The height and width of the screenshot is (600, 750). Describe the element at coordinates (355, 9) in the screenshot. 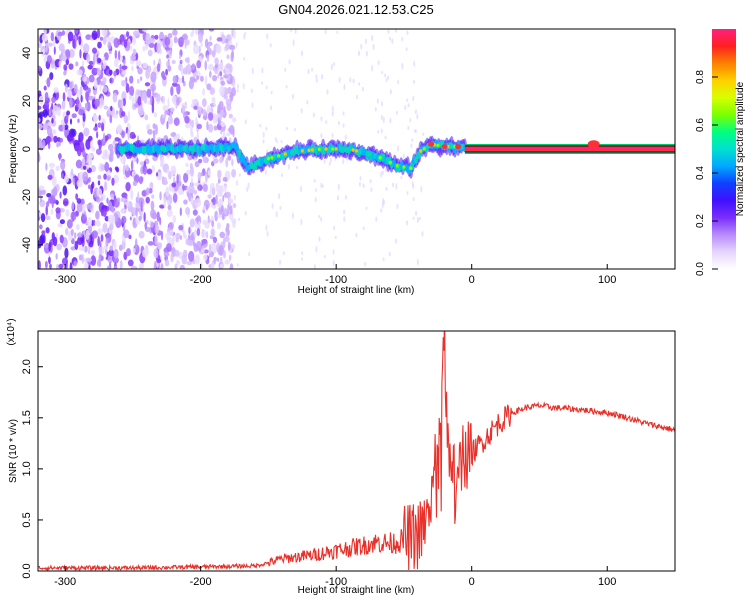

I see `figure-title: GN04.2026.021.12.53.C25` at that location.